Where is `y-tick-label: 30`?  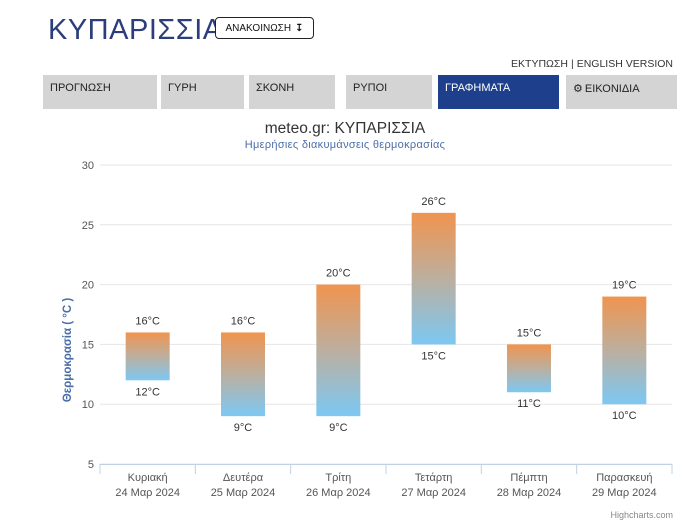
y-tick-label: 30 is located at coordinates (88, 166).